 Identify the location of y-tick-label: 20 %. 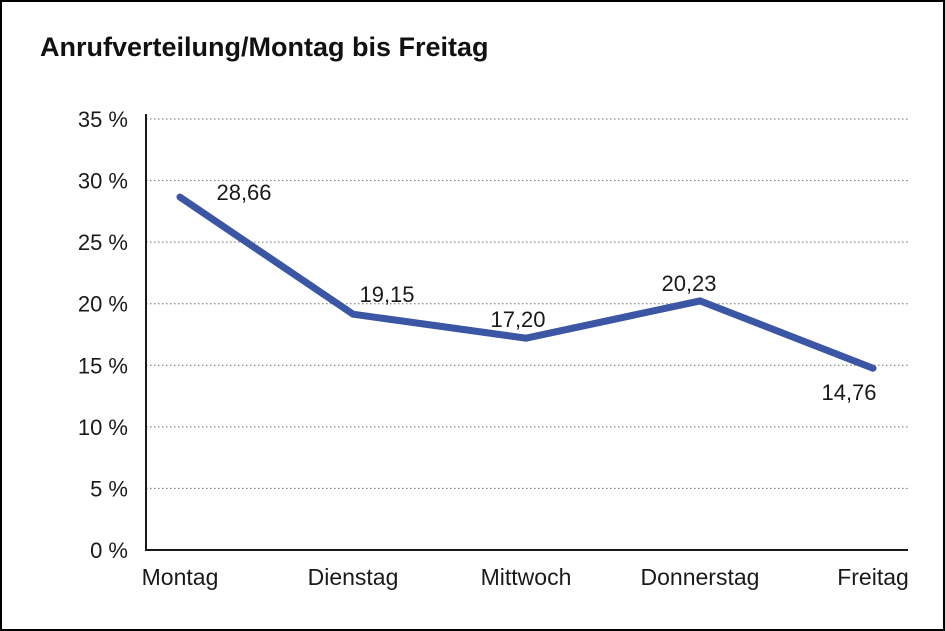
(103, 304).